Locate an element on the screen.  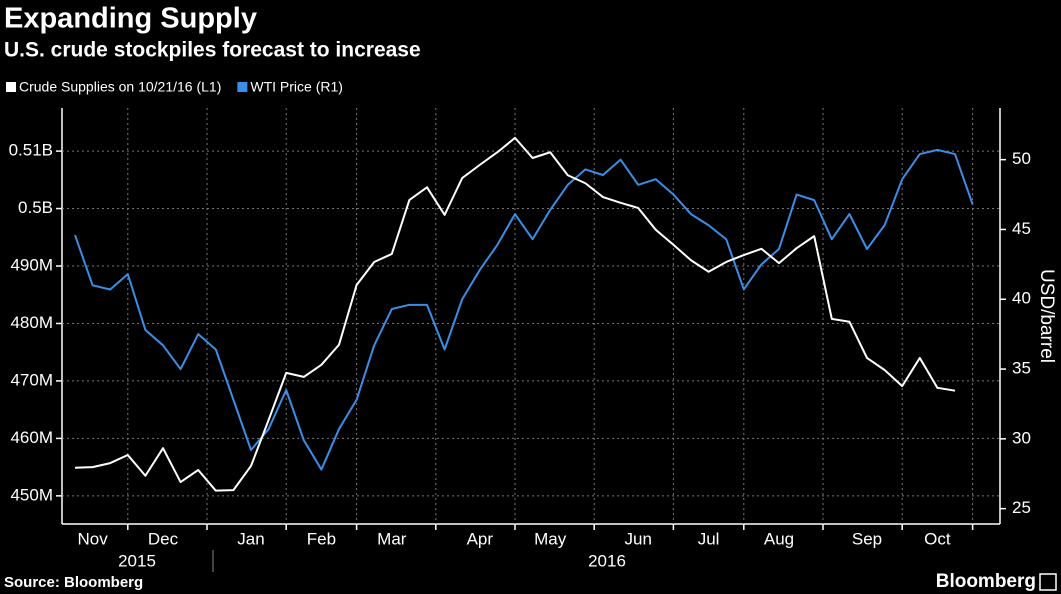
x-tick-label: Sep is located at coordinates (867, 538).